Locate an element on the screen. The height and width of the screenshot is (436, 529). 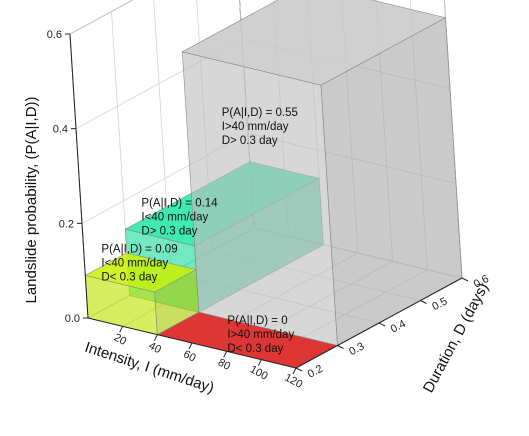
y-axis-line is located at coordinates (79, 176).